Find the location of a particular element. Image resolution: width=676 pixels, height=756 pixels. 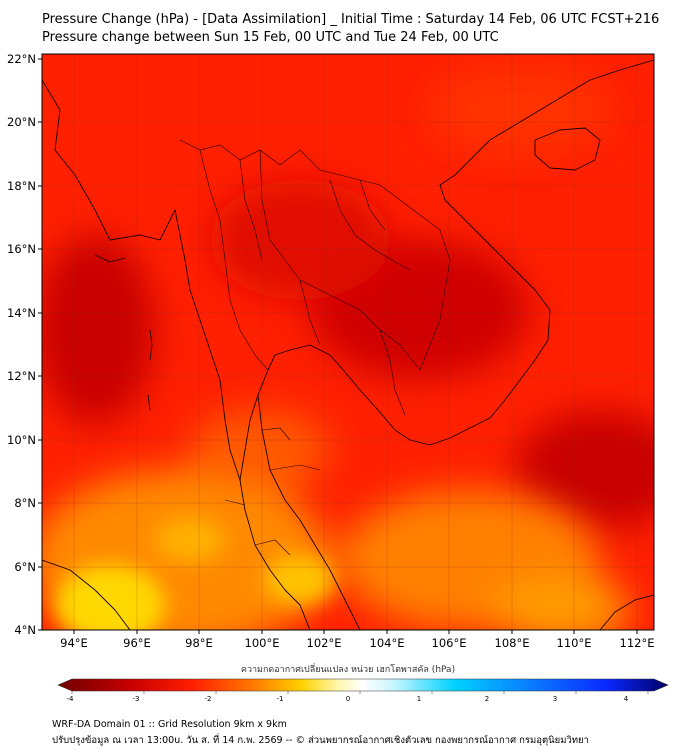

lat-tick-label: 4°N is located at coordinates (25, 630).